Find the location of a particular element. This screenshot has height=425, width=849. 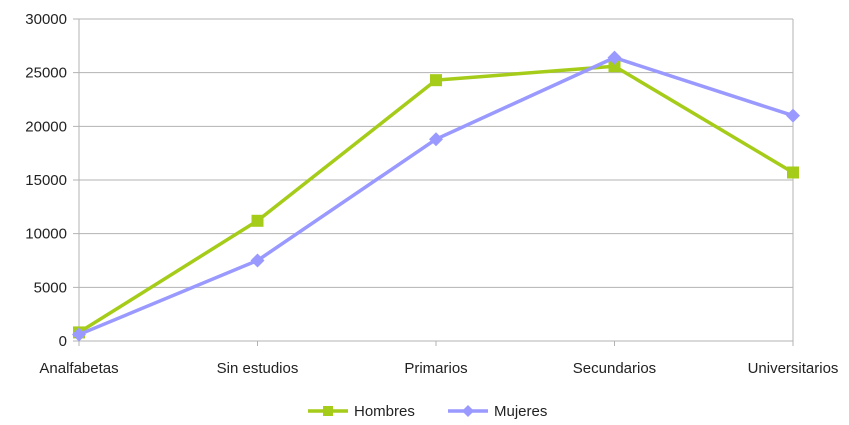

x-tick-label: Primarios is located at coordinates (435, 368).